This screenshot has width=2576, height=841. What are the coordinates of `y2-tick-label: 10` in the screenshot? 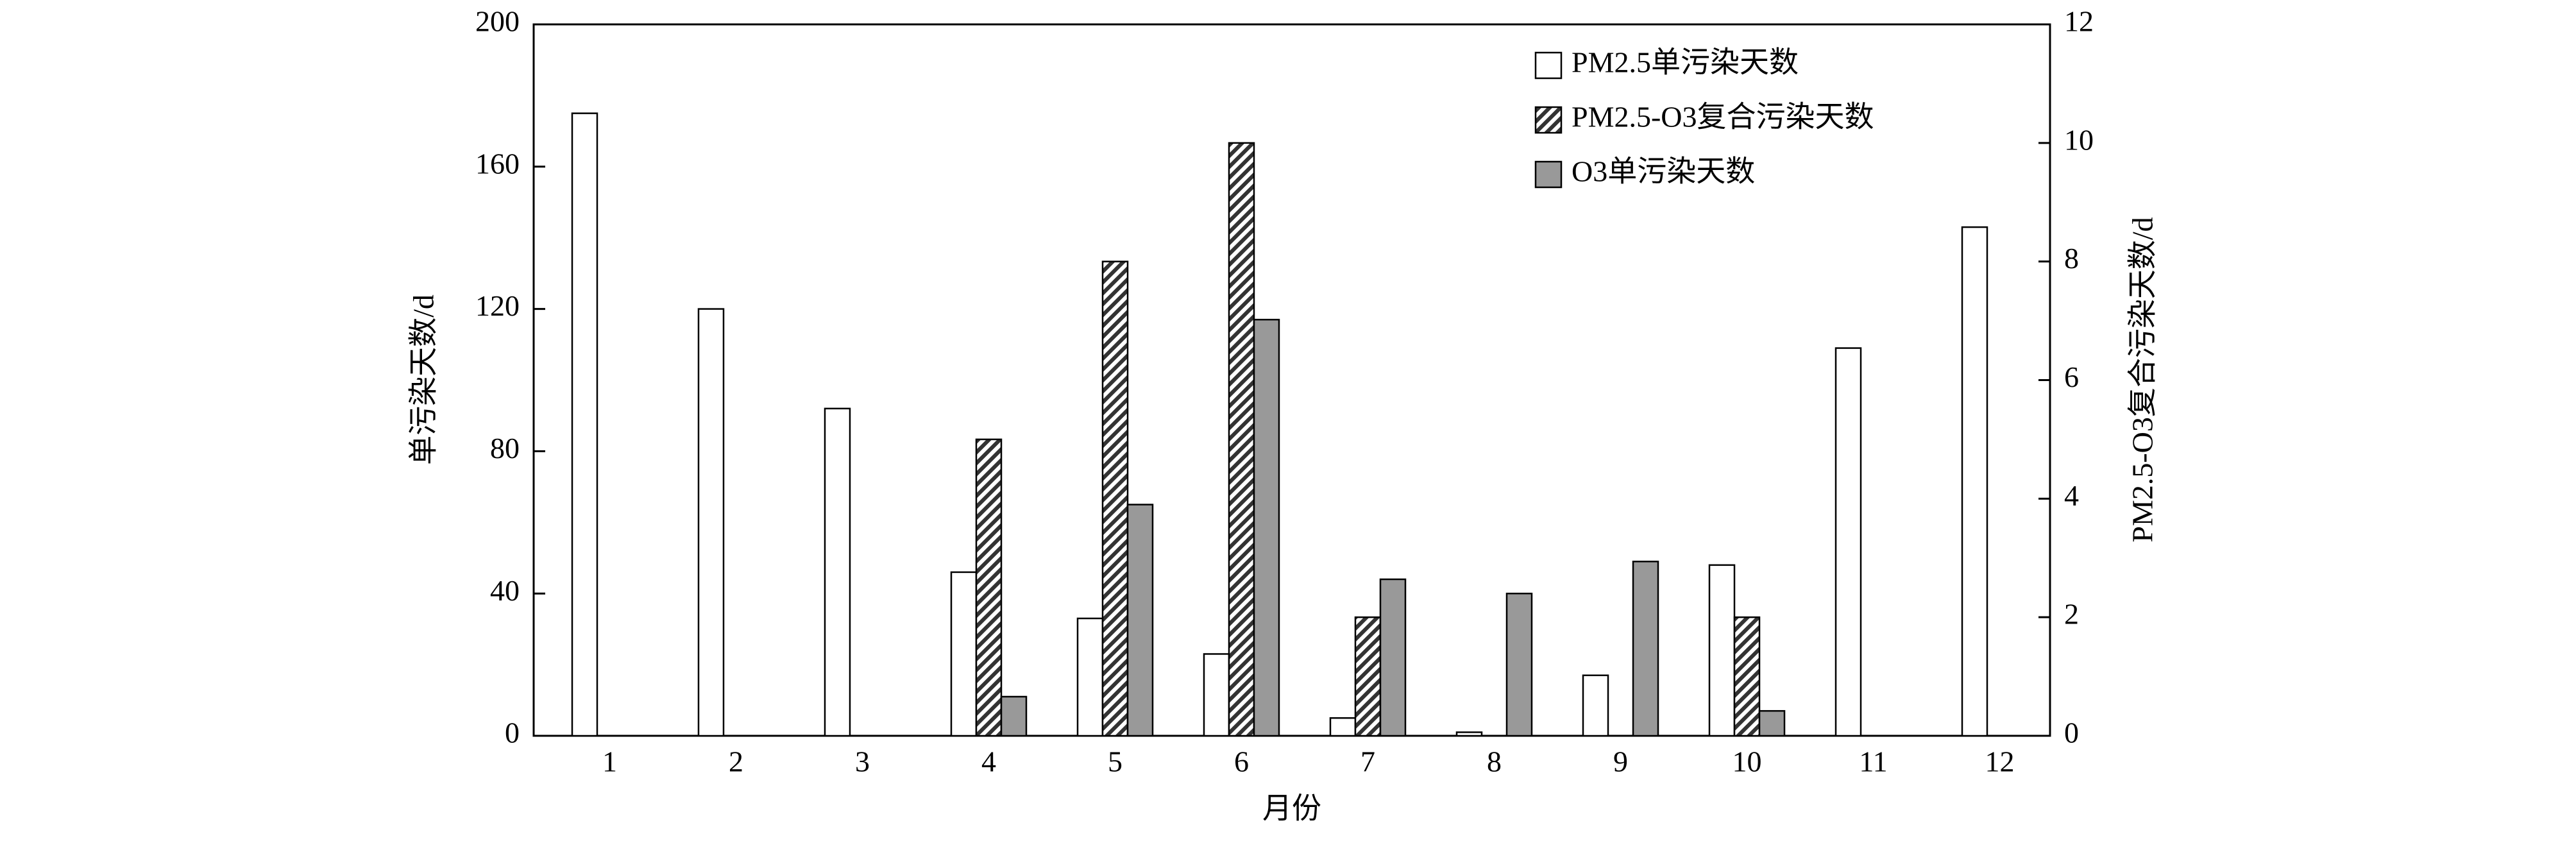 It's located at (2079, 139).